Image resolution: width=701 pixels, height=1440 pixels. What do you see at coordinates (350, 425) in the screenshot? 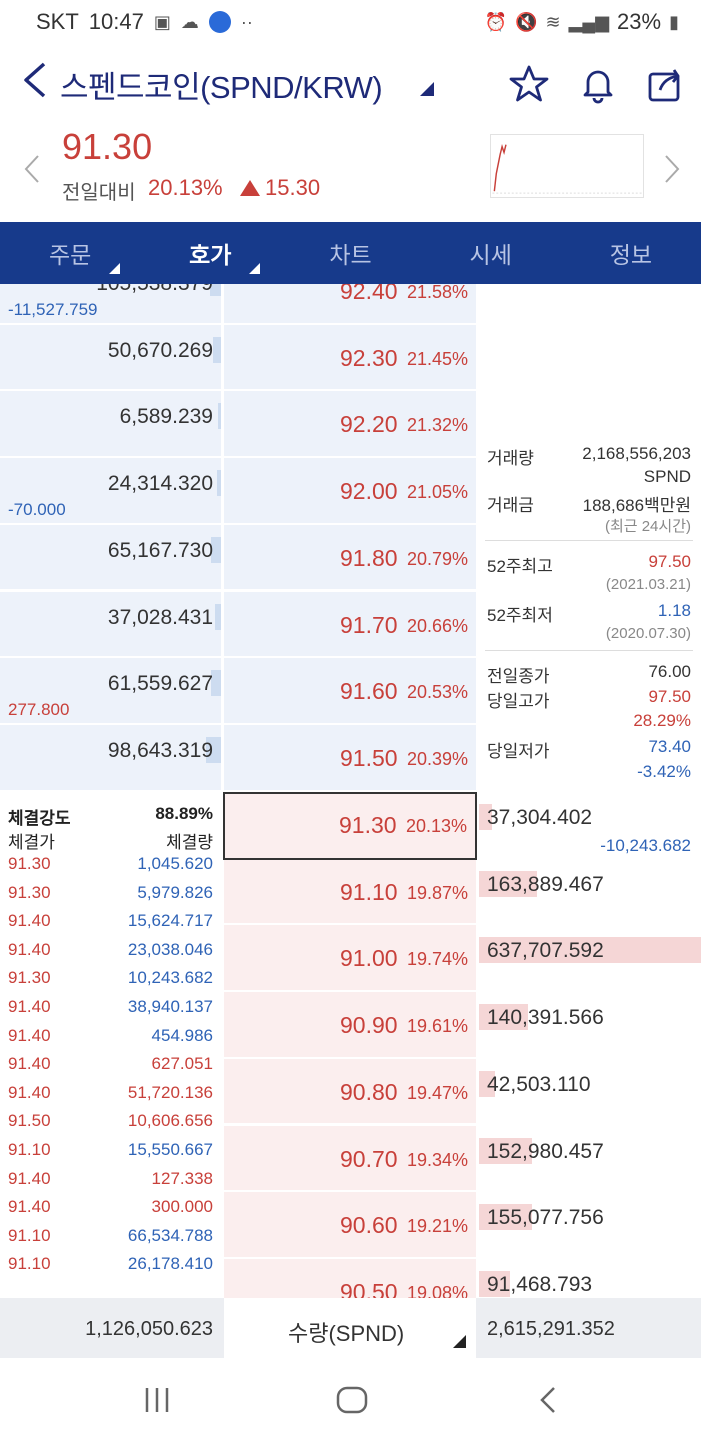
I see `ask-price-level: 92.20 21.32%` at bounding box center [350, 425].